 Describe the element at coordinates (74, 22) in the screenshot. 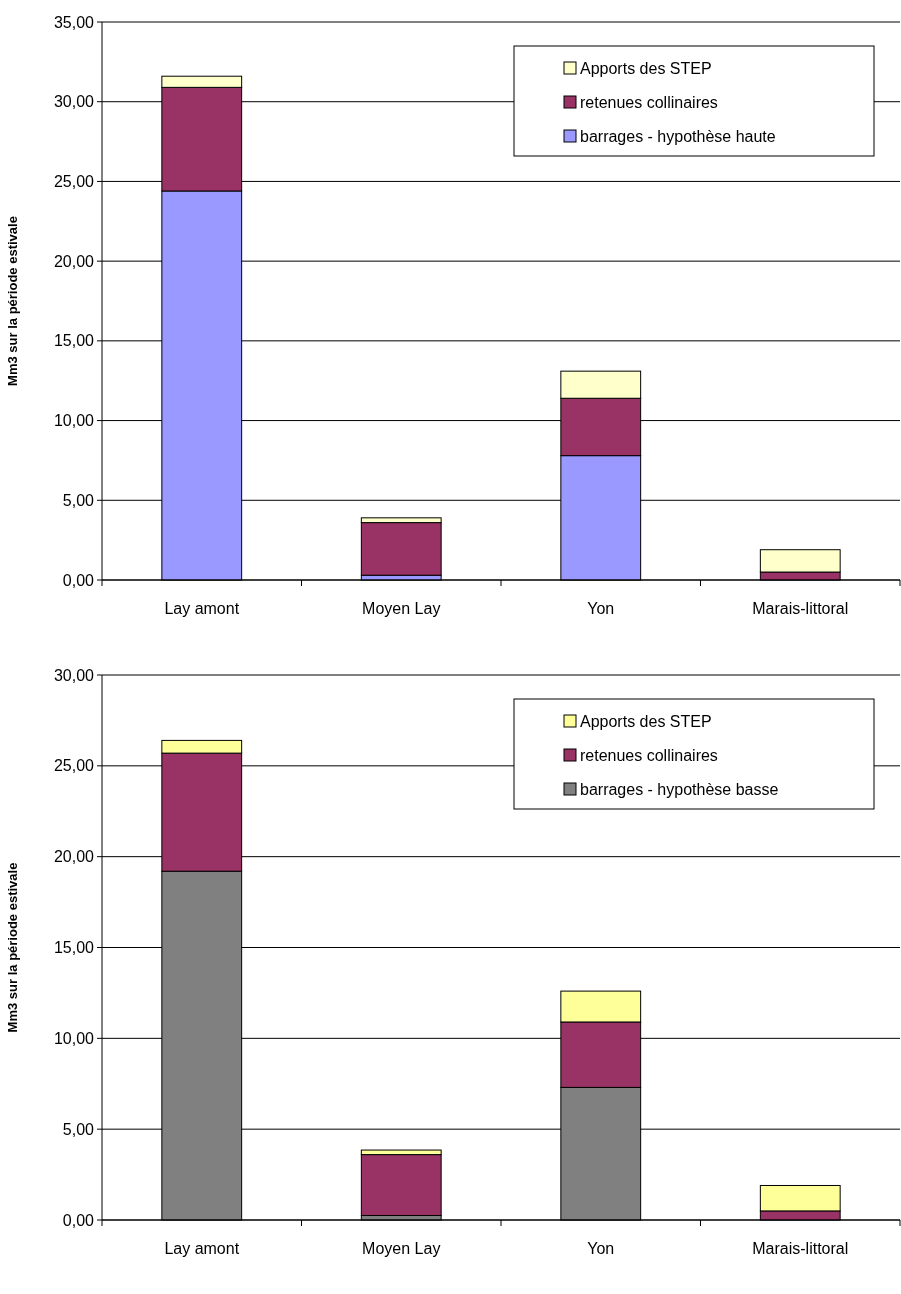

I see `y-tick-label: 35,00` at that location.